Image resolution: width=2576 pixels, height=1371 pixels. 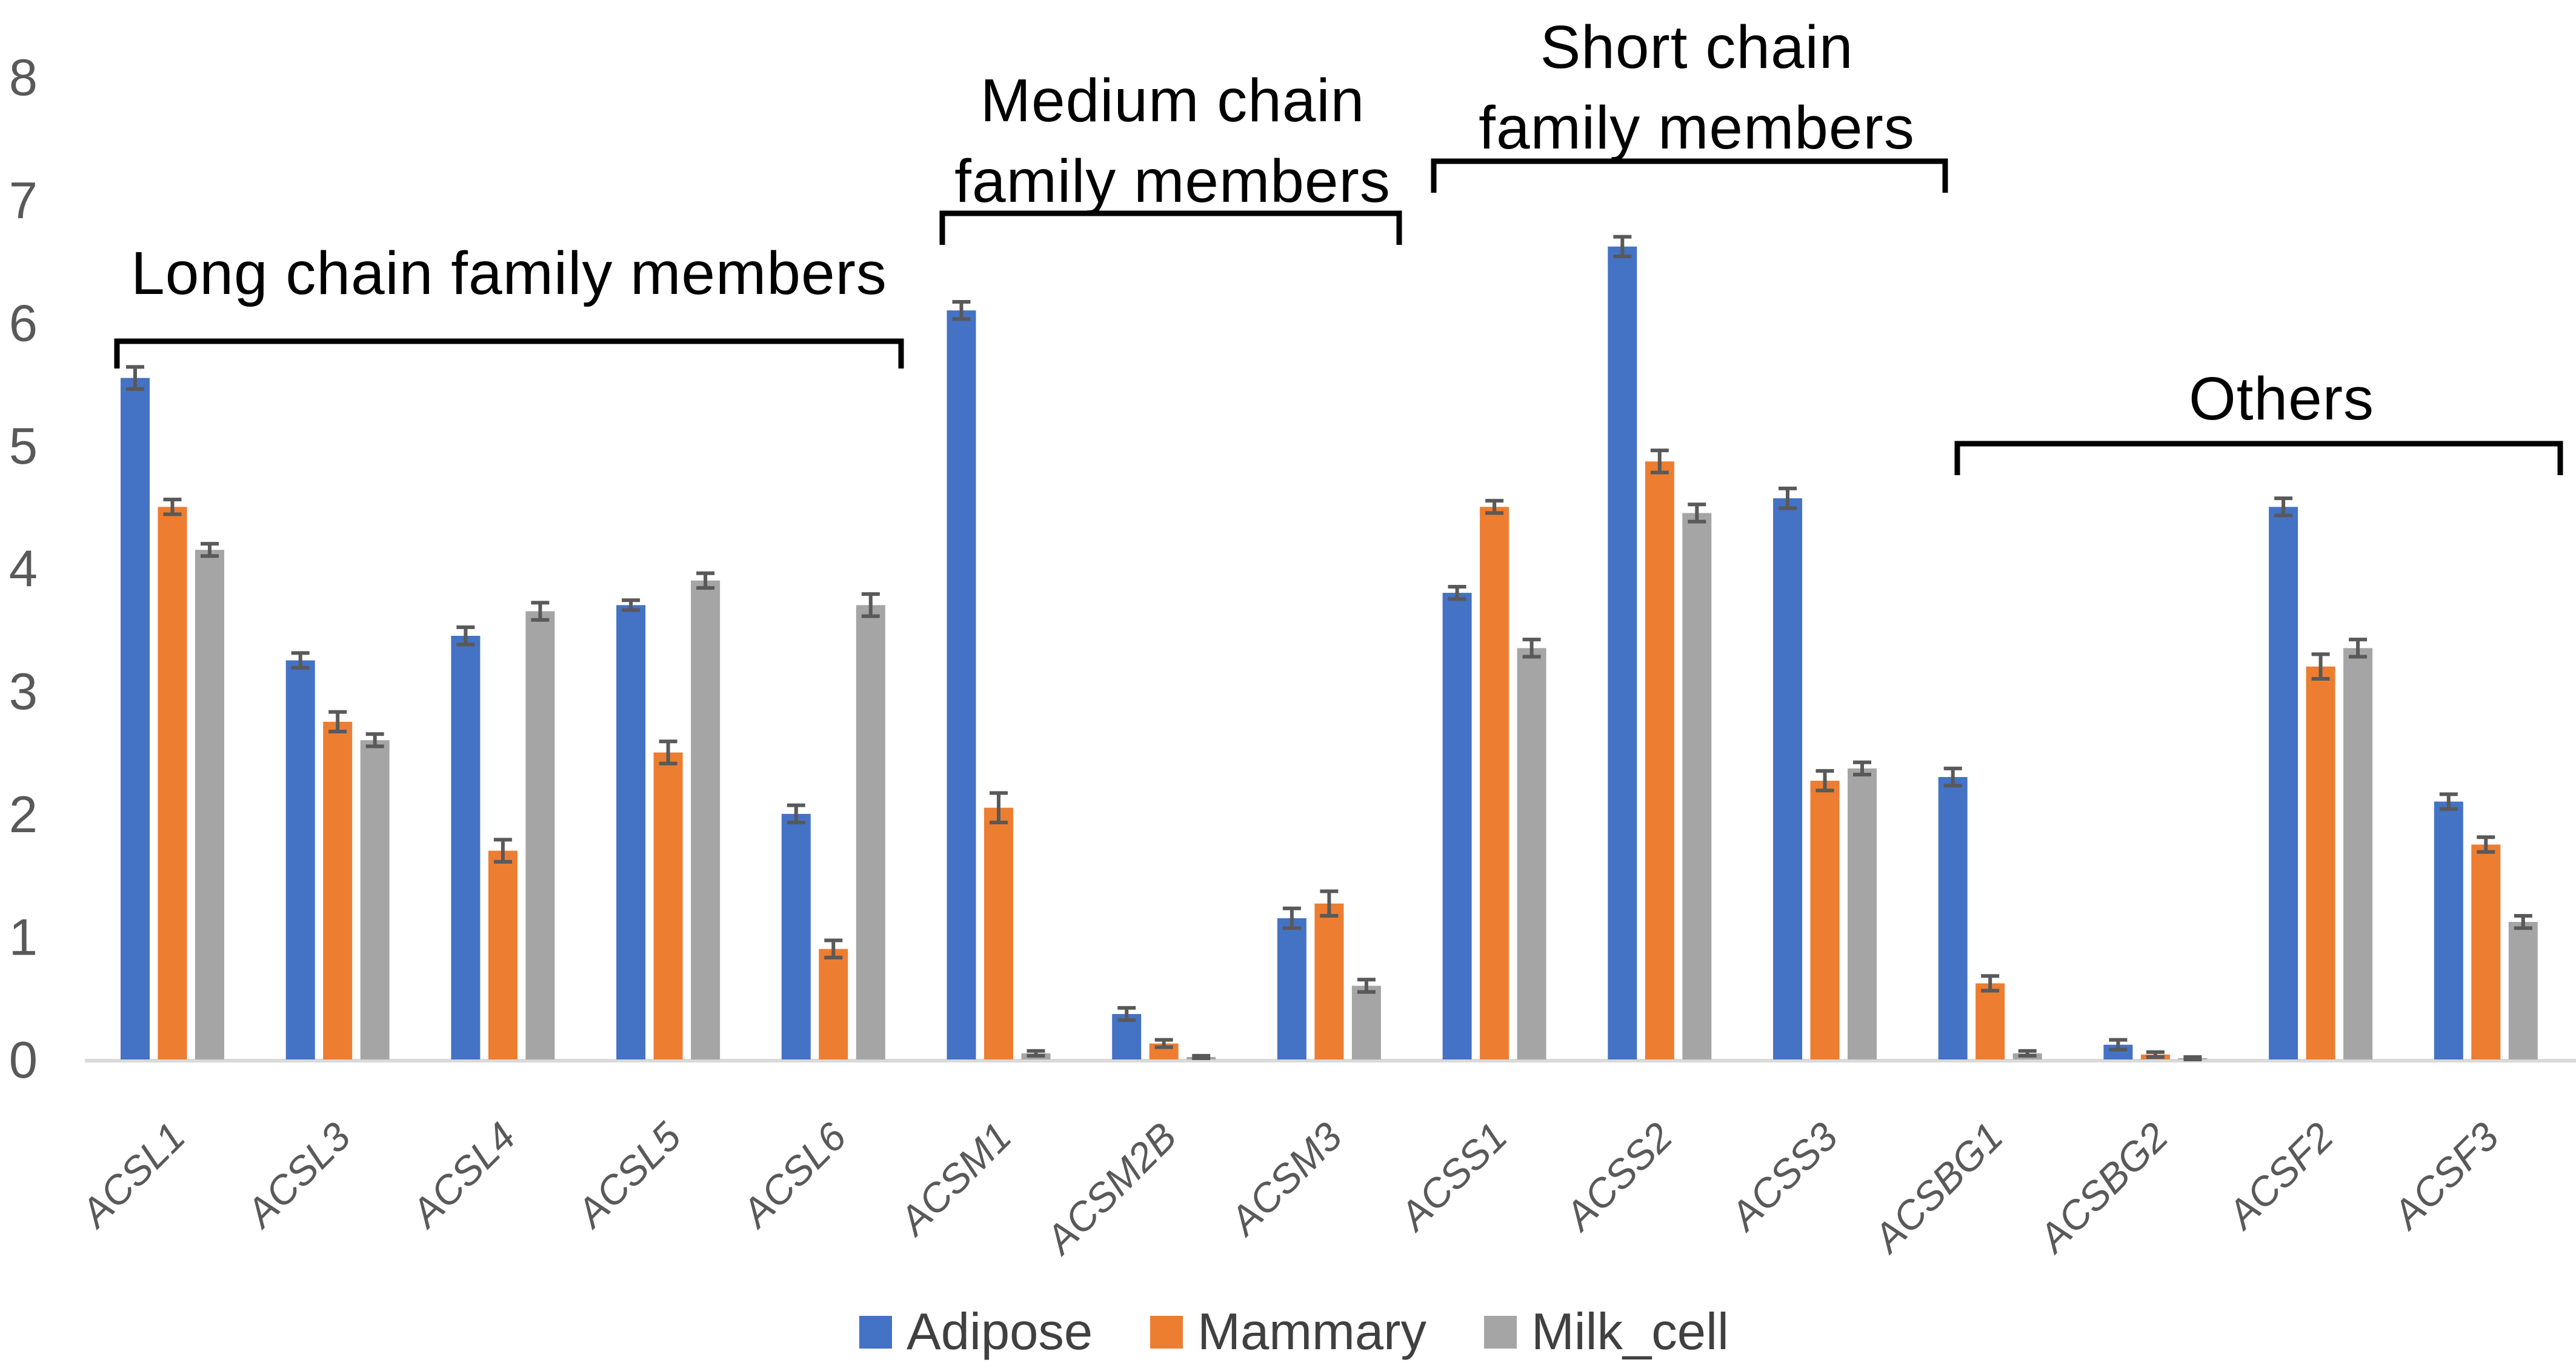 What do you see at coordinates (23, 569) in the screenshot?
I see `y-tick-label-4: 4` at bounding box center [23, 569].